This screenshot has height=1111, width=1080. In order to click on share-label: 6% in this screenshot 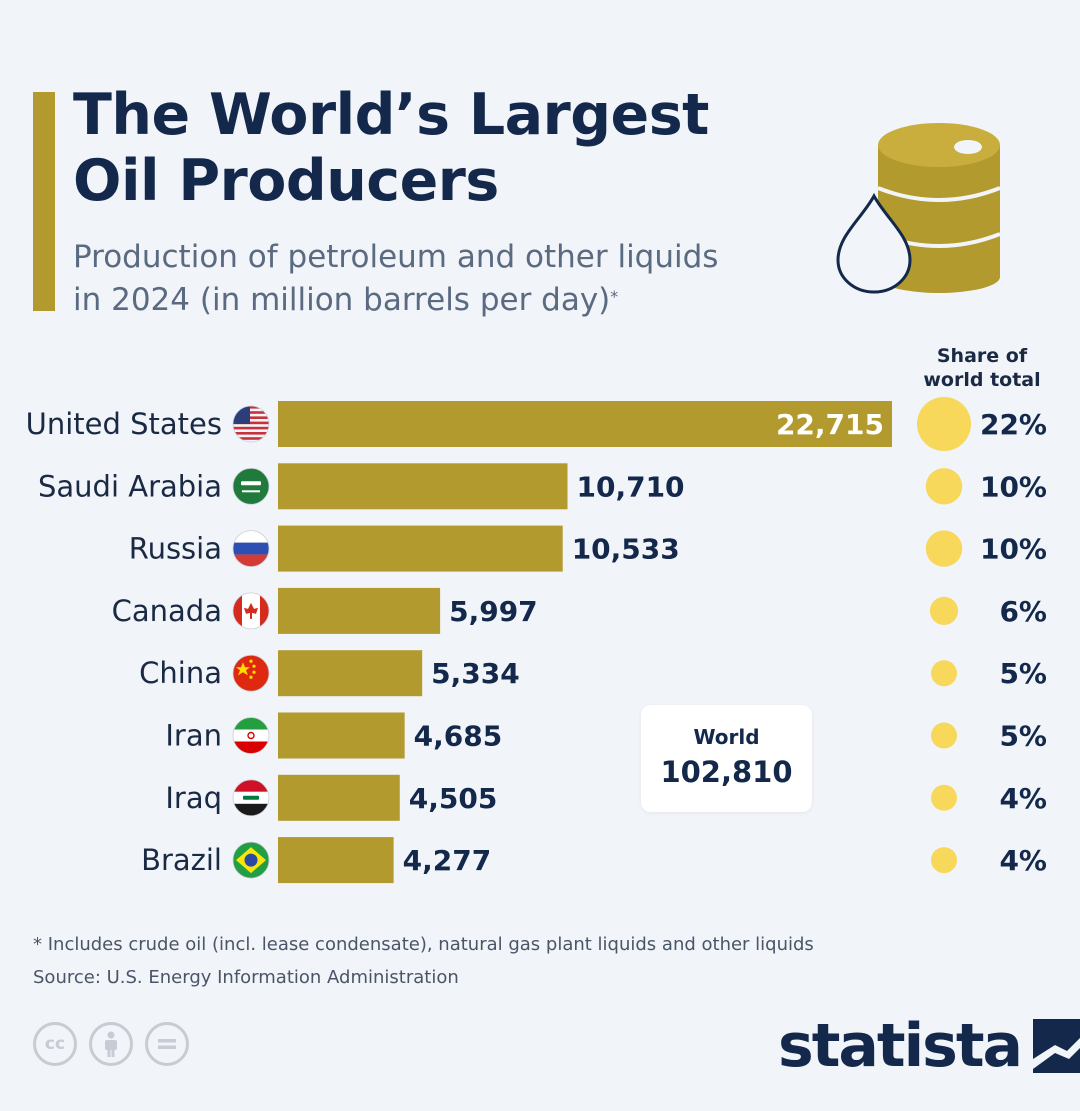, I will do `click(1023, 611)`.